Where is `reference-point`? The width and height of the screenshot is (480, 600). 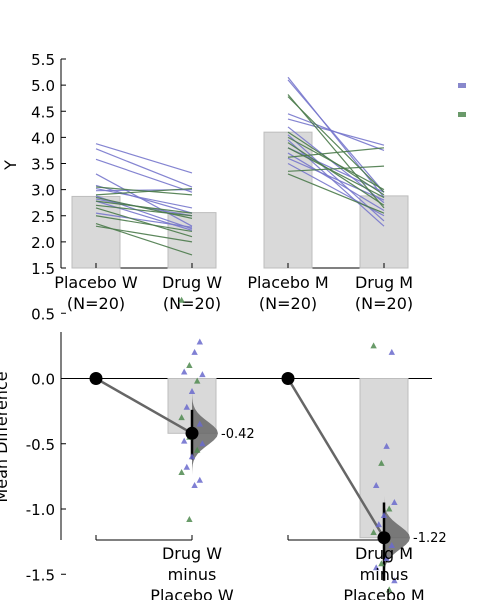
reference-point is located at coordinates (288, 378).